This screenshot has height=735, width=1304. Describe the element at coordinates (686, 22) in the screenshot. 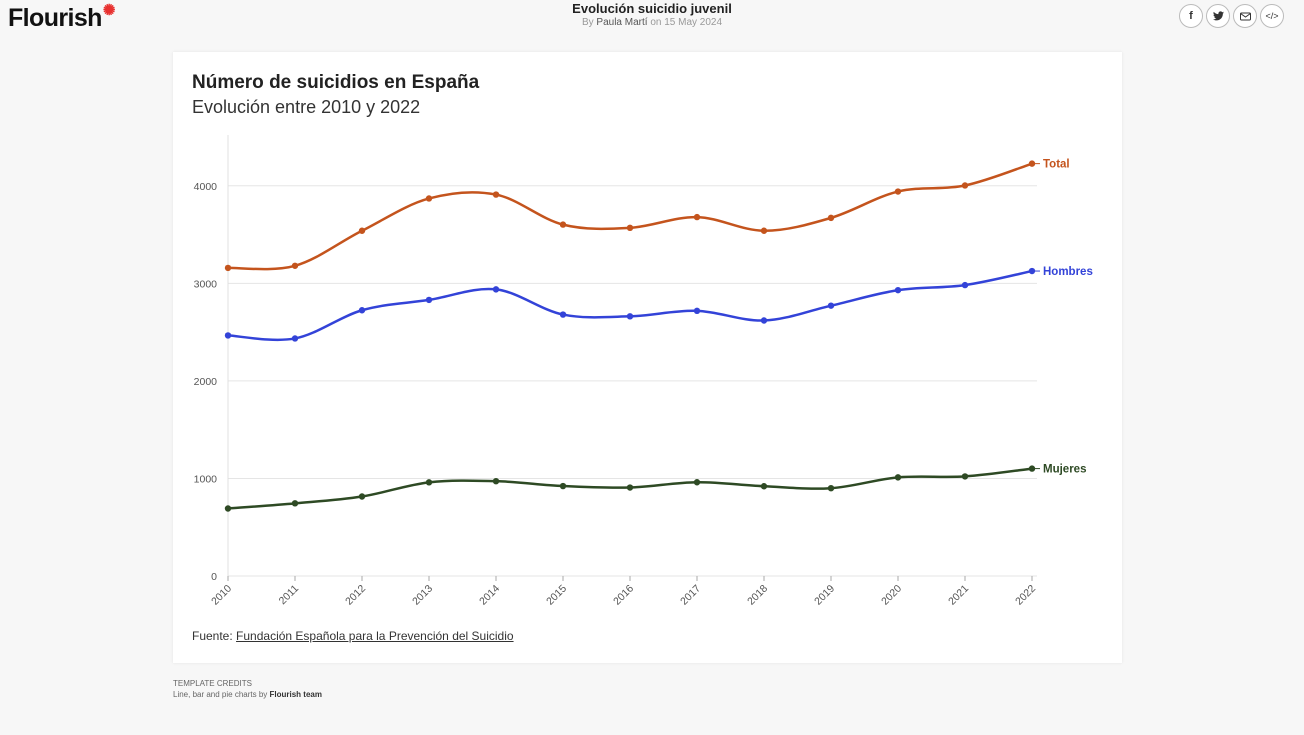

I see `byline-date: on 15 May 2024` at that location.